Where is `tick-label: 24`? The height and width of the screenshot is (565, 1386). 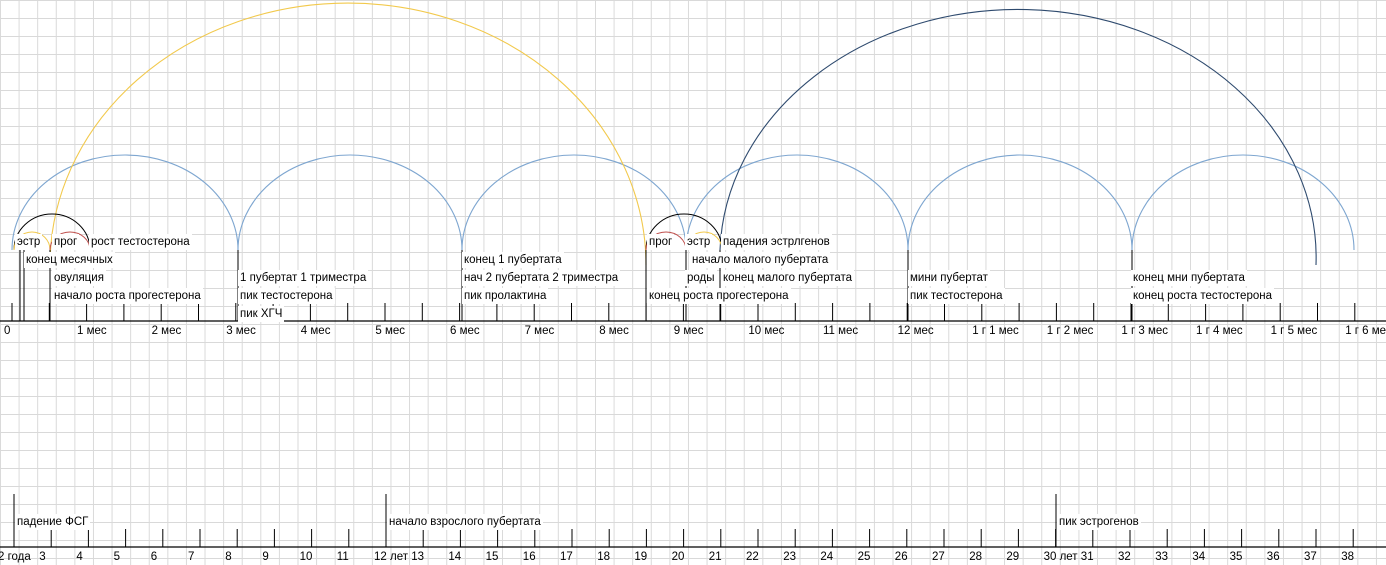 tick-label: 24 is located at coordinates (827, 557).